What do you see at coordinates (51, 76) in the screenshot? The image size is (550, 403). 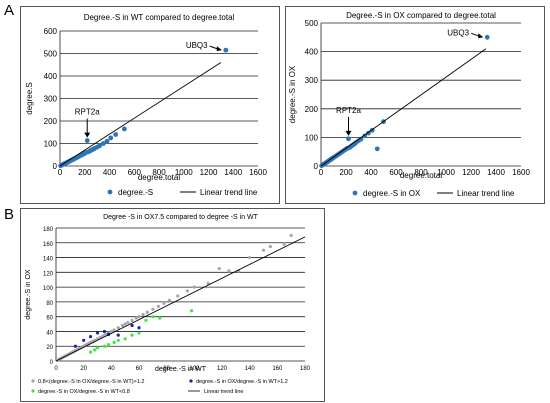 I see `y-tick-label: 400` at bounding box center [51, 76].